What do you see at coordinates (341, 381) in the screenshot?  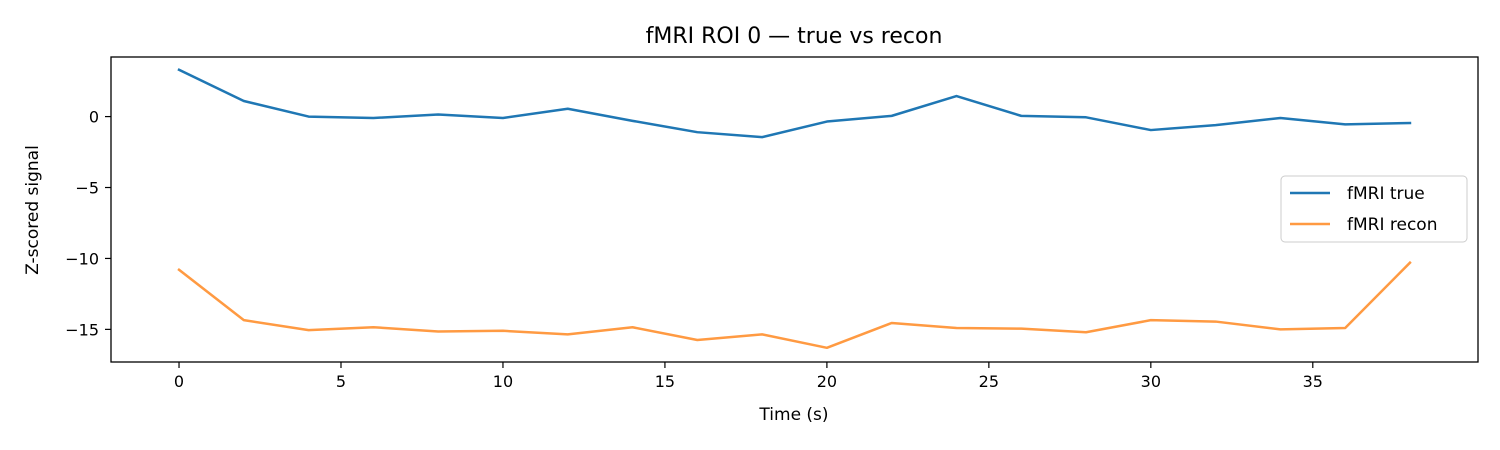 I see `x-tick-label: 5` at bounding box center [341, 381].